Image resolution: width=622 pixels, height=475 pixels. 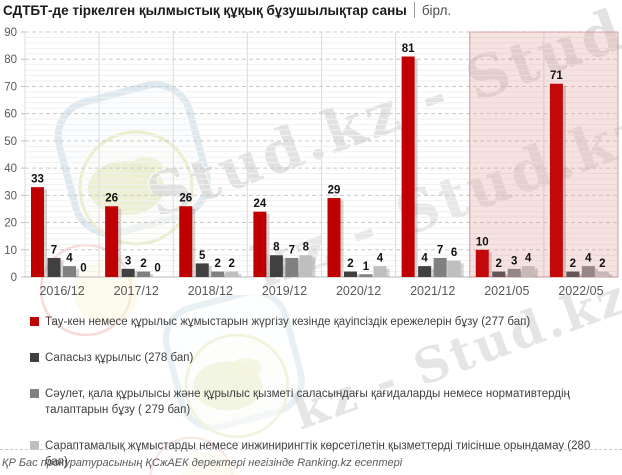 I want to click on bar-value-label: 81, so click(x=408, y=49).